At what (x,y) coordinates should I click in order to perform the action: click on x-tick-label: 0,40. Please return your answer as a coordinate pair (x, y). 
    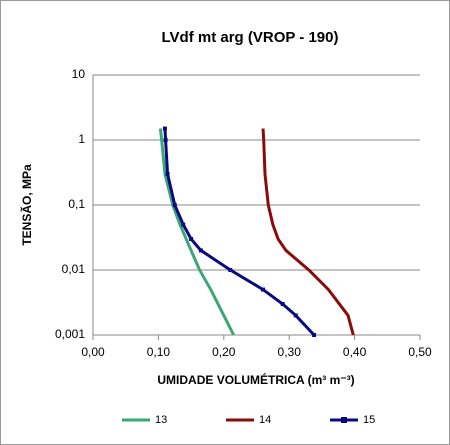
    Looking at the image, I should click on (355, 352).